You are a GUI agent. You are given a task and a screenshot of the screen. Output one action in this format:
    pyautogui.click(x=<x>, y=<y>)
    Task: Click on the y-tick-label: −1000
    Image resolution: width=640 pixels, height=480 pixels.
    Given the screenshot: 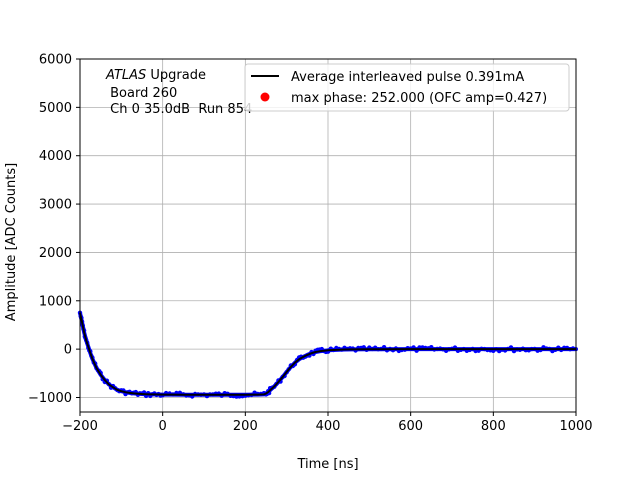 What is the action you would take?
    pyautogui.click(x=50, y=398)
    